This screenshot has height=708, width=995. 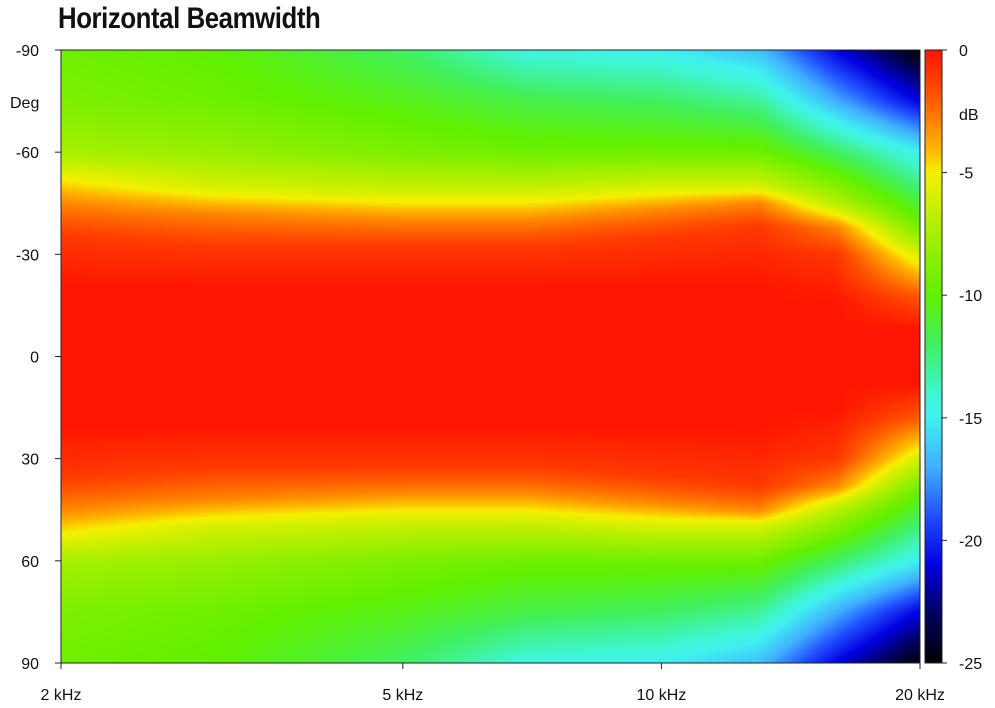 I want to click on y-tick-label: -30, so click(x=27, y=255).